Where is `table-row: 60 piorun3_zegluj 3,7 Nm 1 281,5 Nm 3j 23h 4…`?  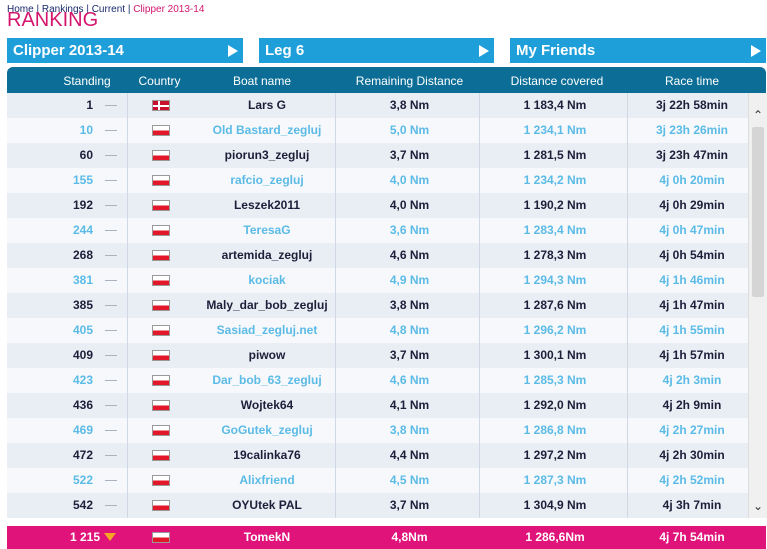 table-row: 60 piorun3_zegluj 3,7 Nm 1 281,5 Nm 3j 23h 4… is located at coordinates (377, 155).